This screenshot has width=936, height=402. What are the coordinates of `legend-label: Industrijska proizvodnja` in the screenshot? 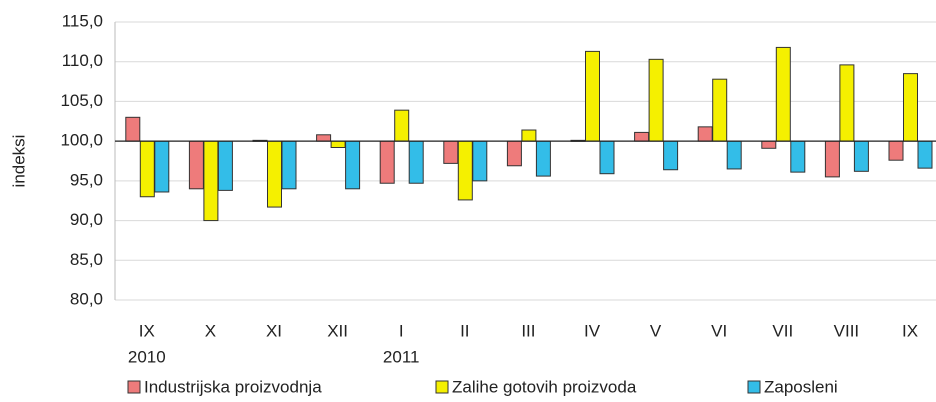 It's located at (233, 386).